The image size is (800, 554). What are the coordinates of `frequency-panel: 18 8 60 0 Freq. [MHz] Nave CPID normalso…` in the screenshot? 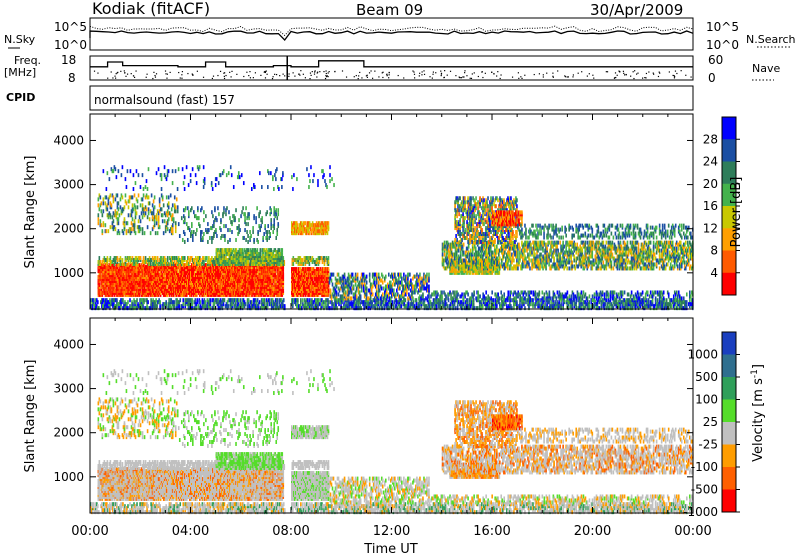 It's located at (392, 82).